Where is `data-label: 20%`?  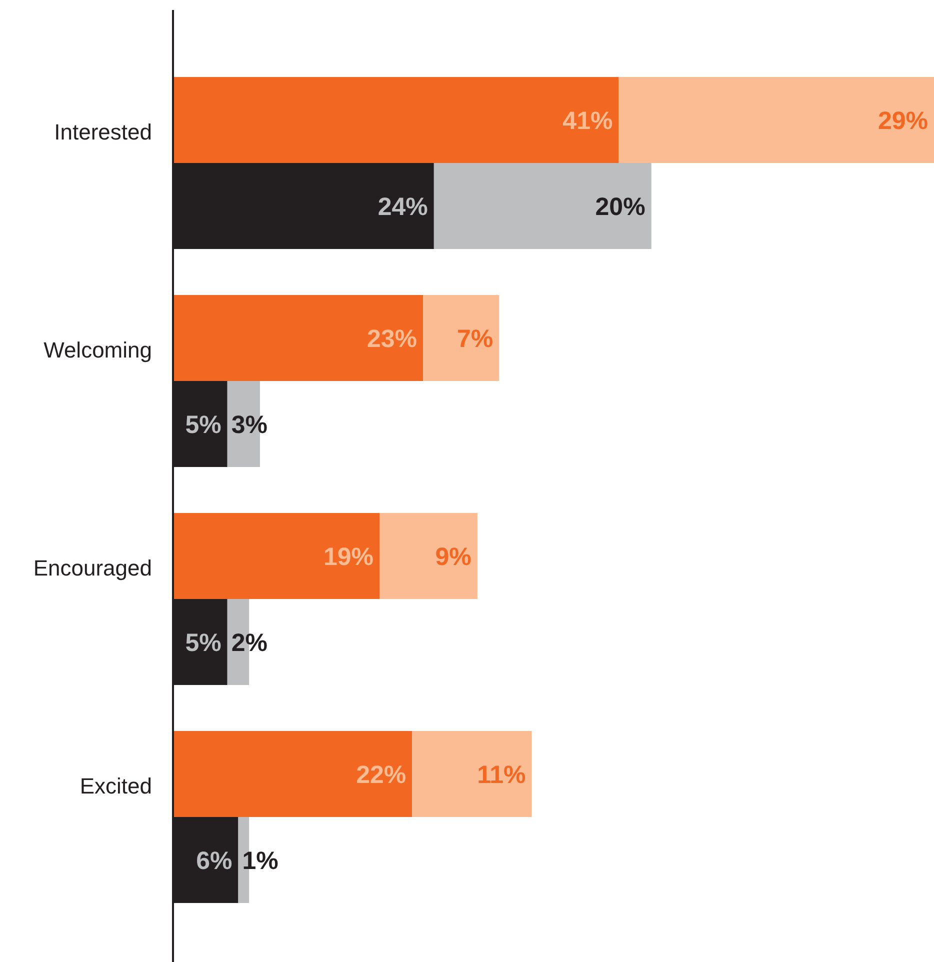
data-label: 20% is located at coordinates (620, 206).